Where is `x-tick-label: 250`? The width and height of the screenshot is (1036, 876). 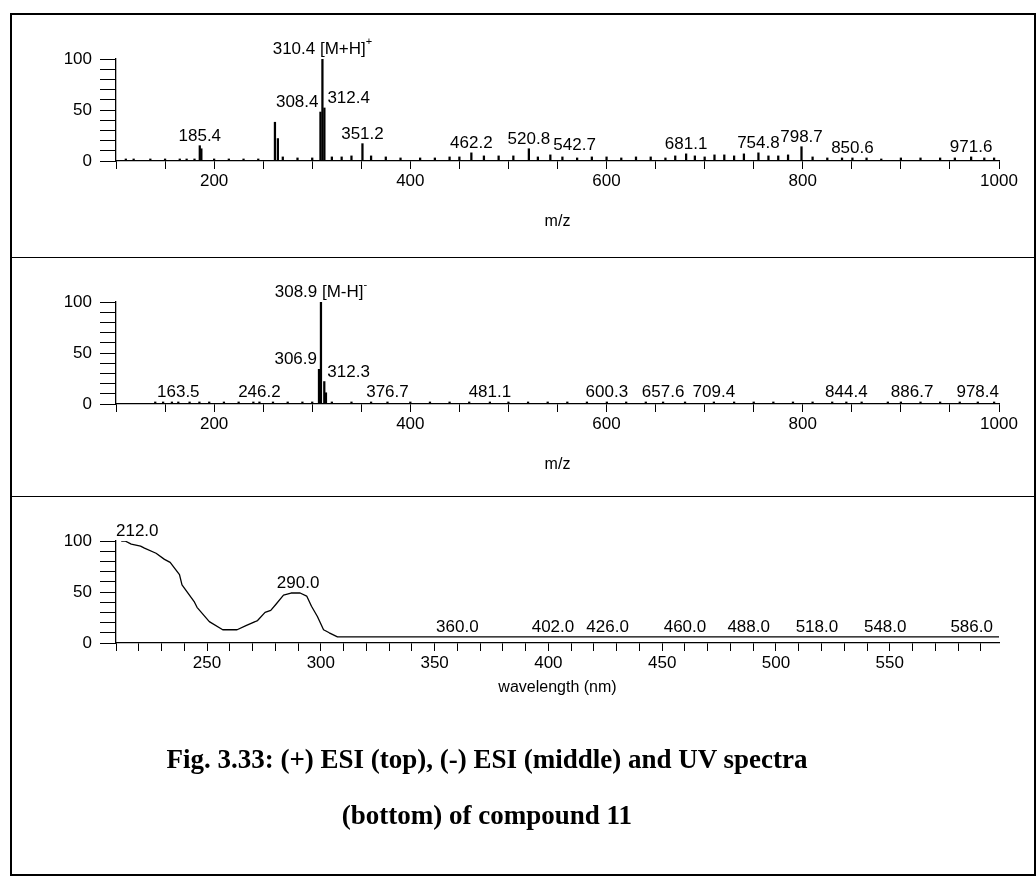
x-tick-label: 250 is located at coordinates (207, 662).